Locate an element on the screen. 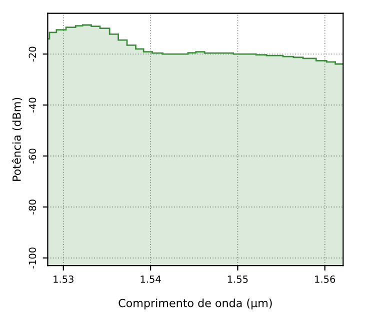 Image resolution: width=367 pixels, height=332 pixels. x-axis-title: Comprimento de onda (µm) is located at coordinates (195, 304).